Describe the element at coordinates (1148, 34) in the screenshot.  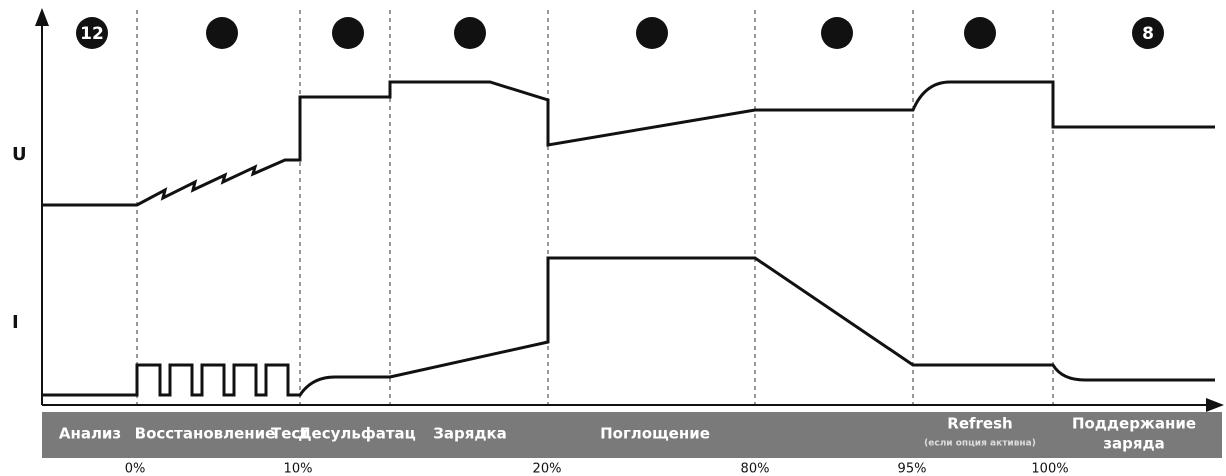
I see `marker-label: 8` at that location.